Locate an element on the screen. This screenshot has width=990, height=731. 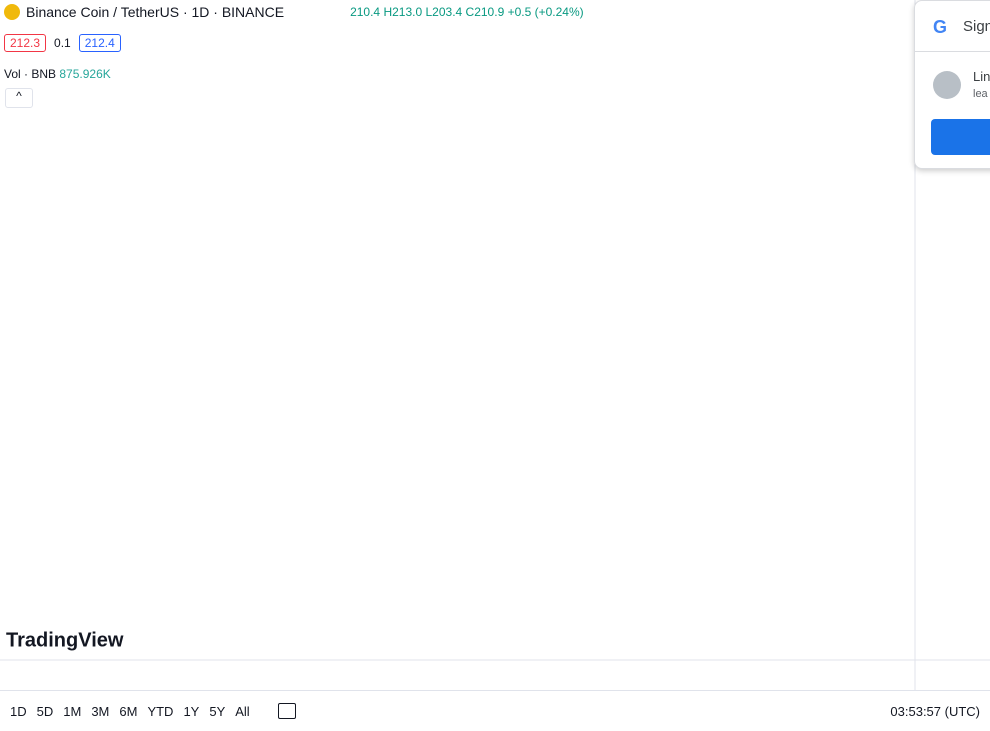
continue-button is located at coordinates (960, 137).